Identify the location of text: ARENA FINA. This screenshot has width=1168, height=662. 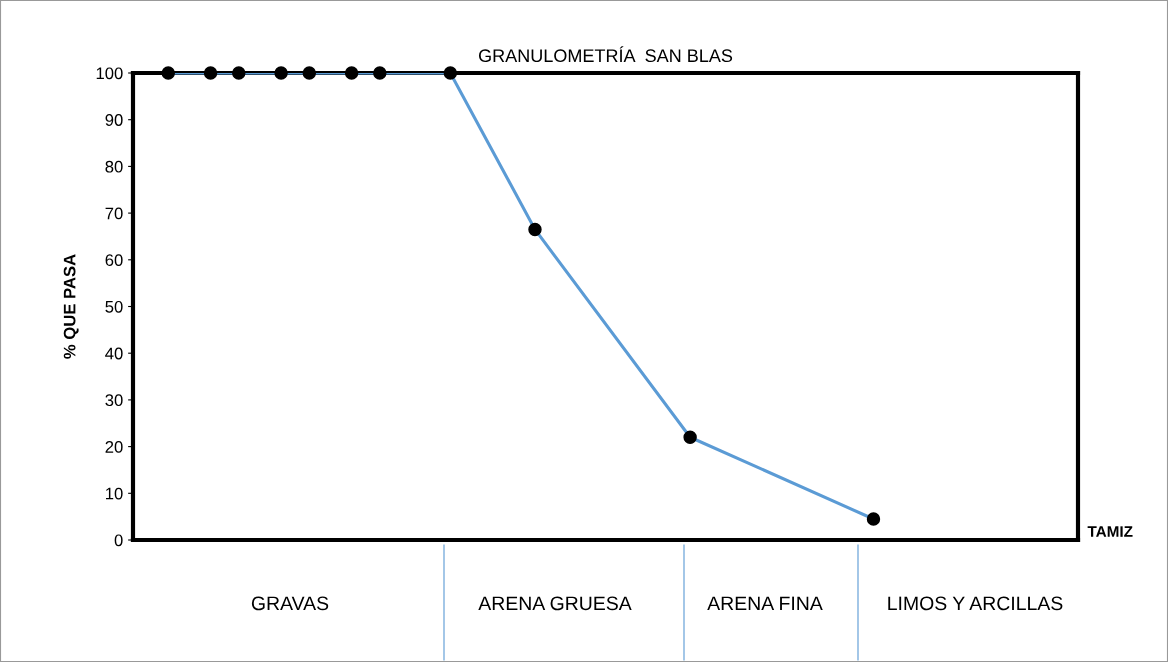
(765, 603).